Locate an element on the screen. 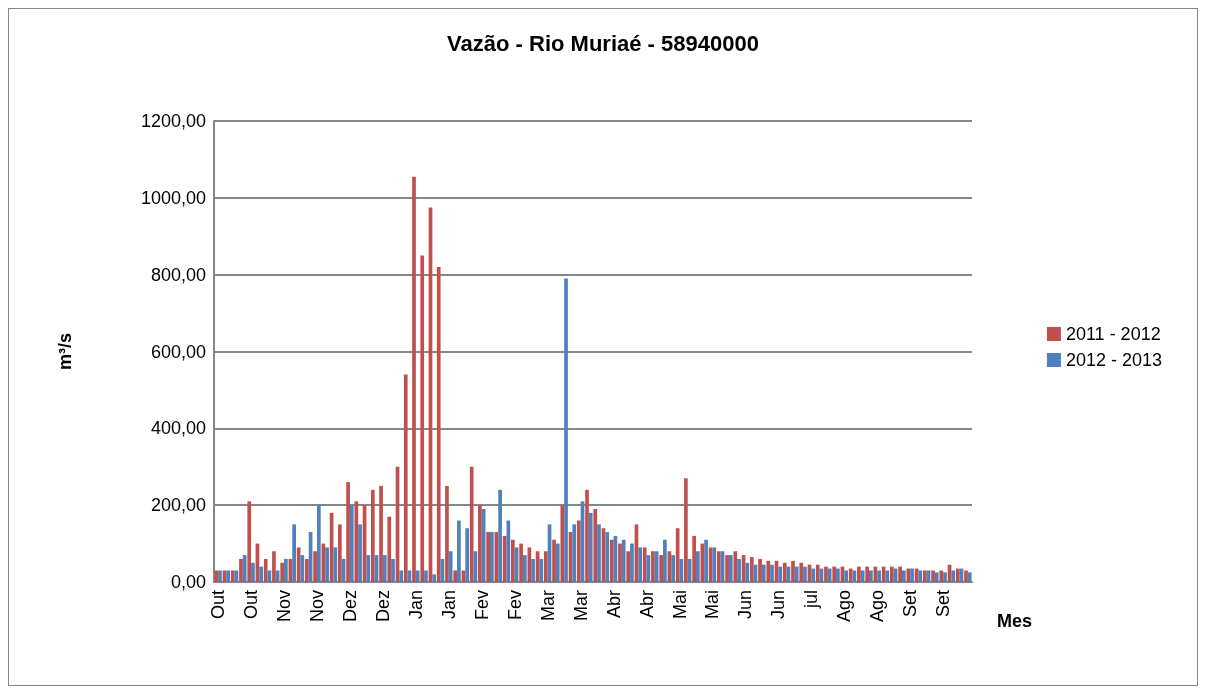 The image size is (1208, 696). x-tick-label: Jan is located at coordinates (448, 605).